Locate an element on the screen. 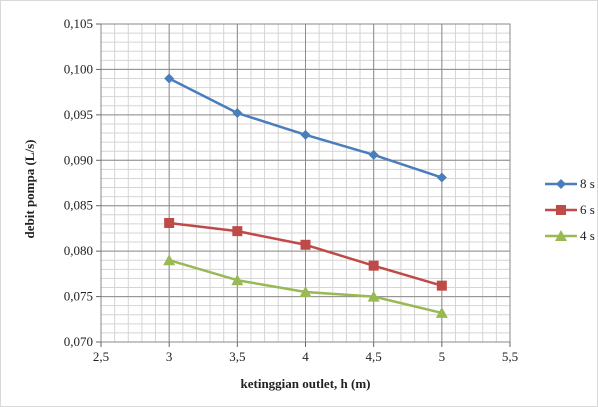 The width and height of the screenshot is (598, 407). legend-item: 6 s is located at coordinates (570, 209).